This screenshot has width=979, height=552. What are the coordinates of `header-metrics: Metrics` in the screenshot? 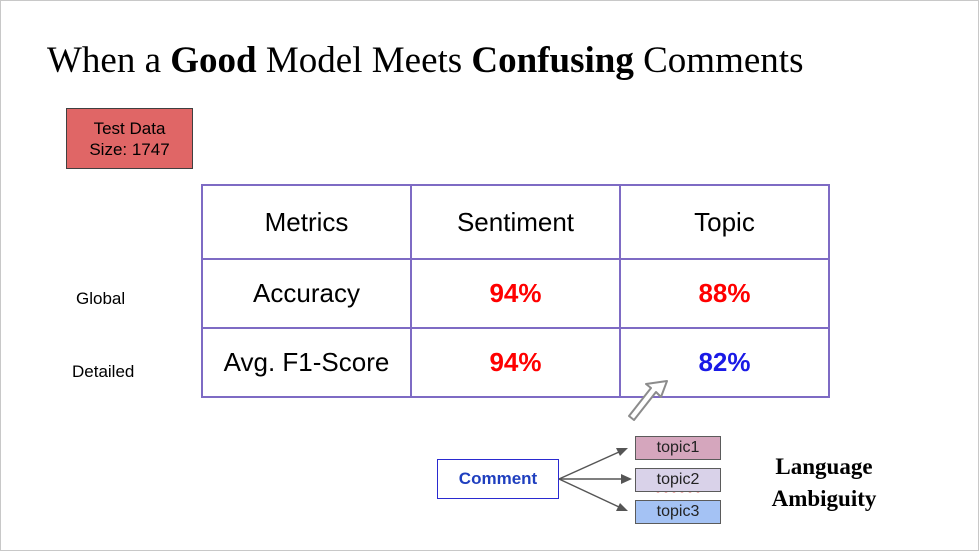 It's located at (306, 222).